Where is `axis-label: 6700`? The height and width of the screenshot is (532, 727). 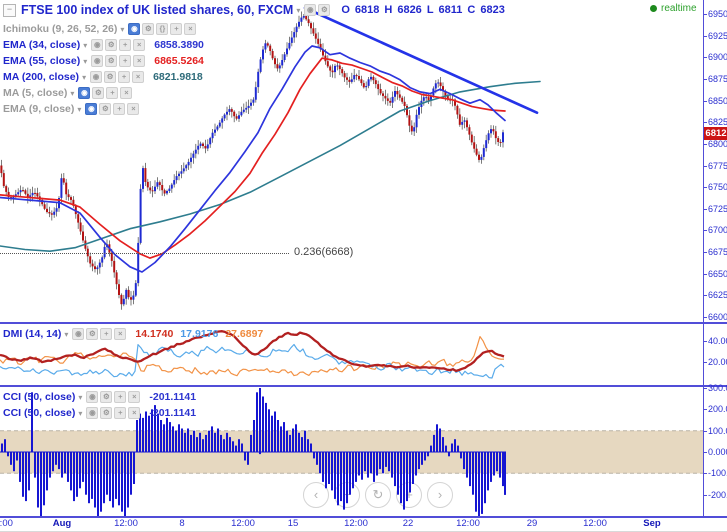
axis-label: 6700 is located at coordinates (717, 230).